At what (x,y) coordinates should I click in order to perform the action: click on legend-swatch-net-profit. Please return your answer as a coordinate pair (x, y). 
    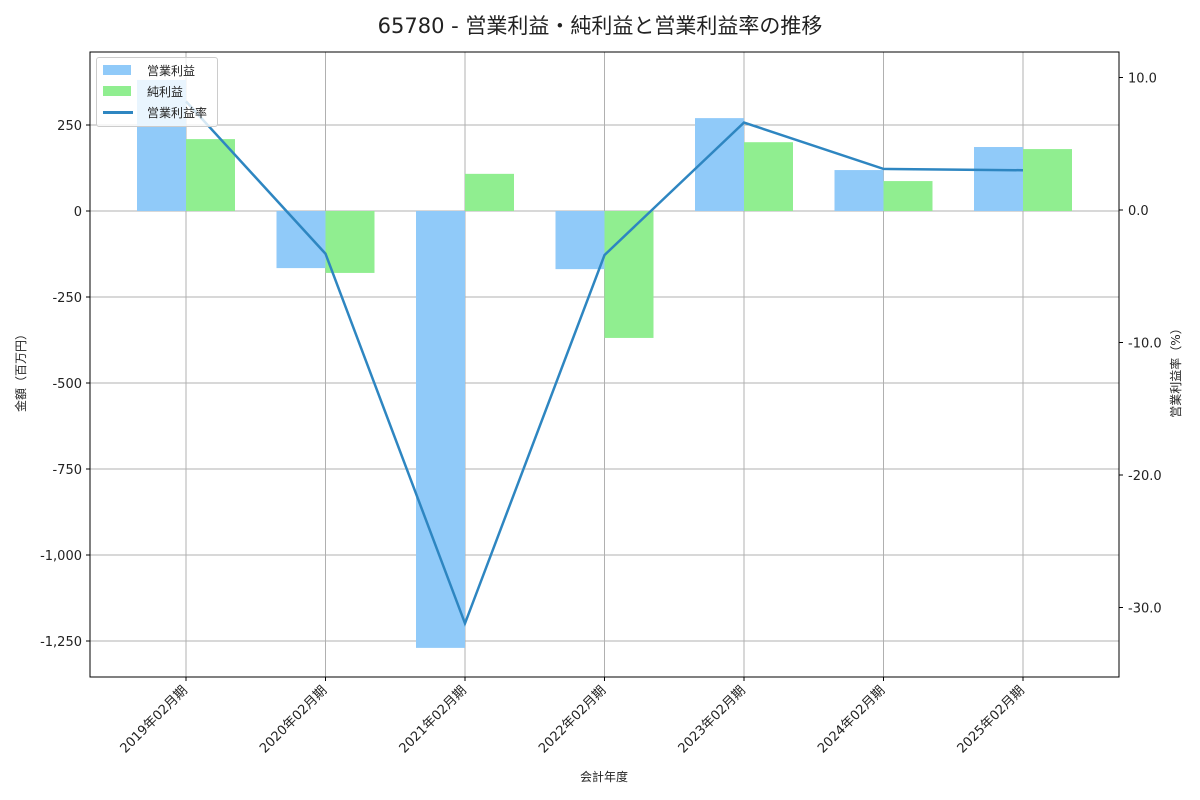
    Looking at the image, I should click on (117, 91).